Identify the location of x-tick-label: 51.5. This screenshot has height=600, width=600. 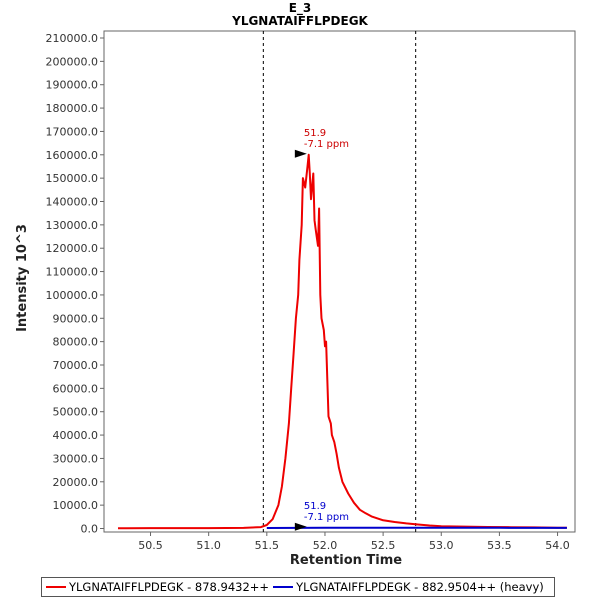
(267, 545).